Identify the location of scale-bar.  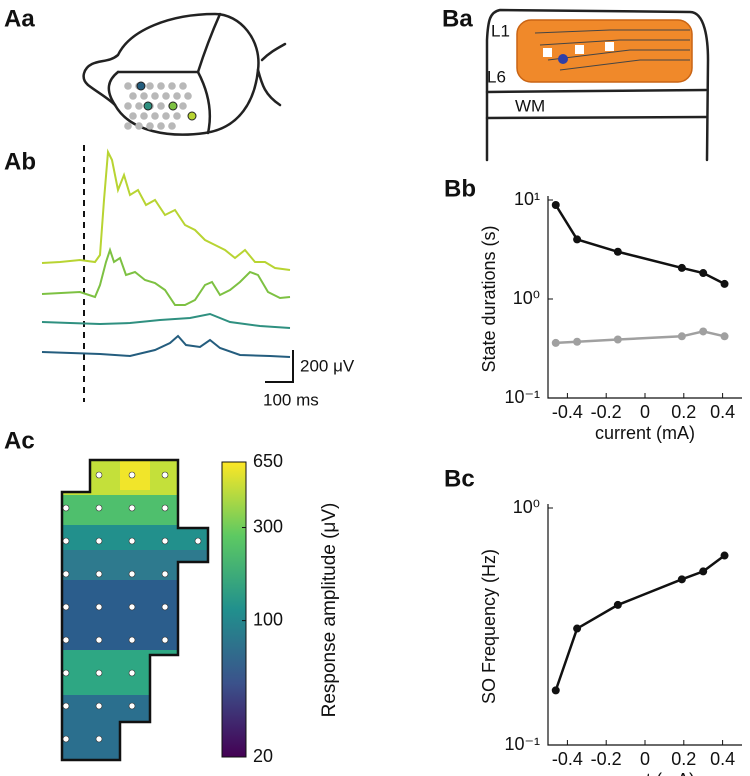
(279, 366).